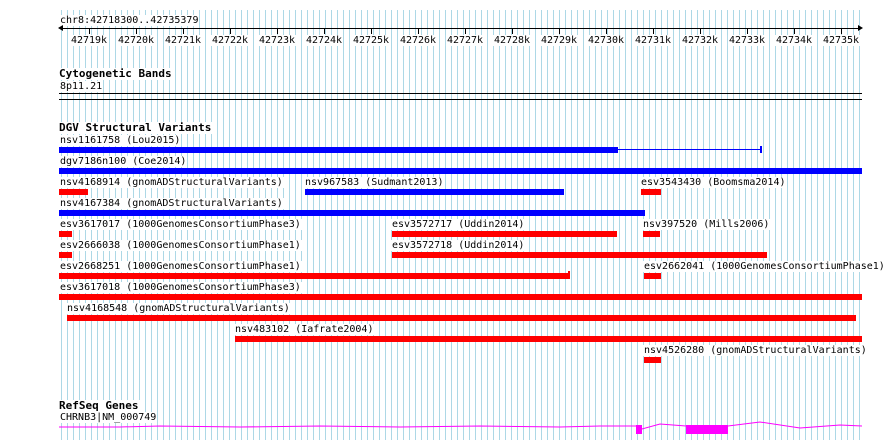  I want to click on ruler-tick-label: 42730k, so click(606, 40).